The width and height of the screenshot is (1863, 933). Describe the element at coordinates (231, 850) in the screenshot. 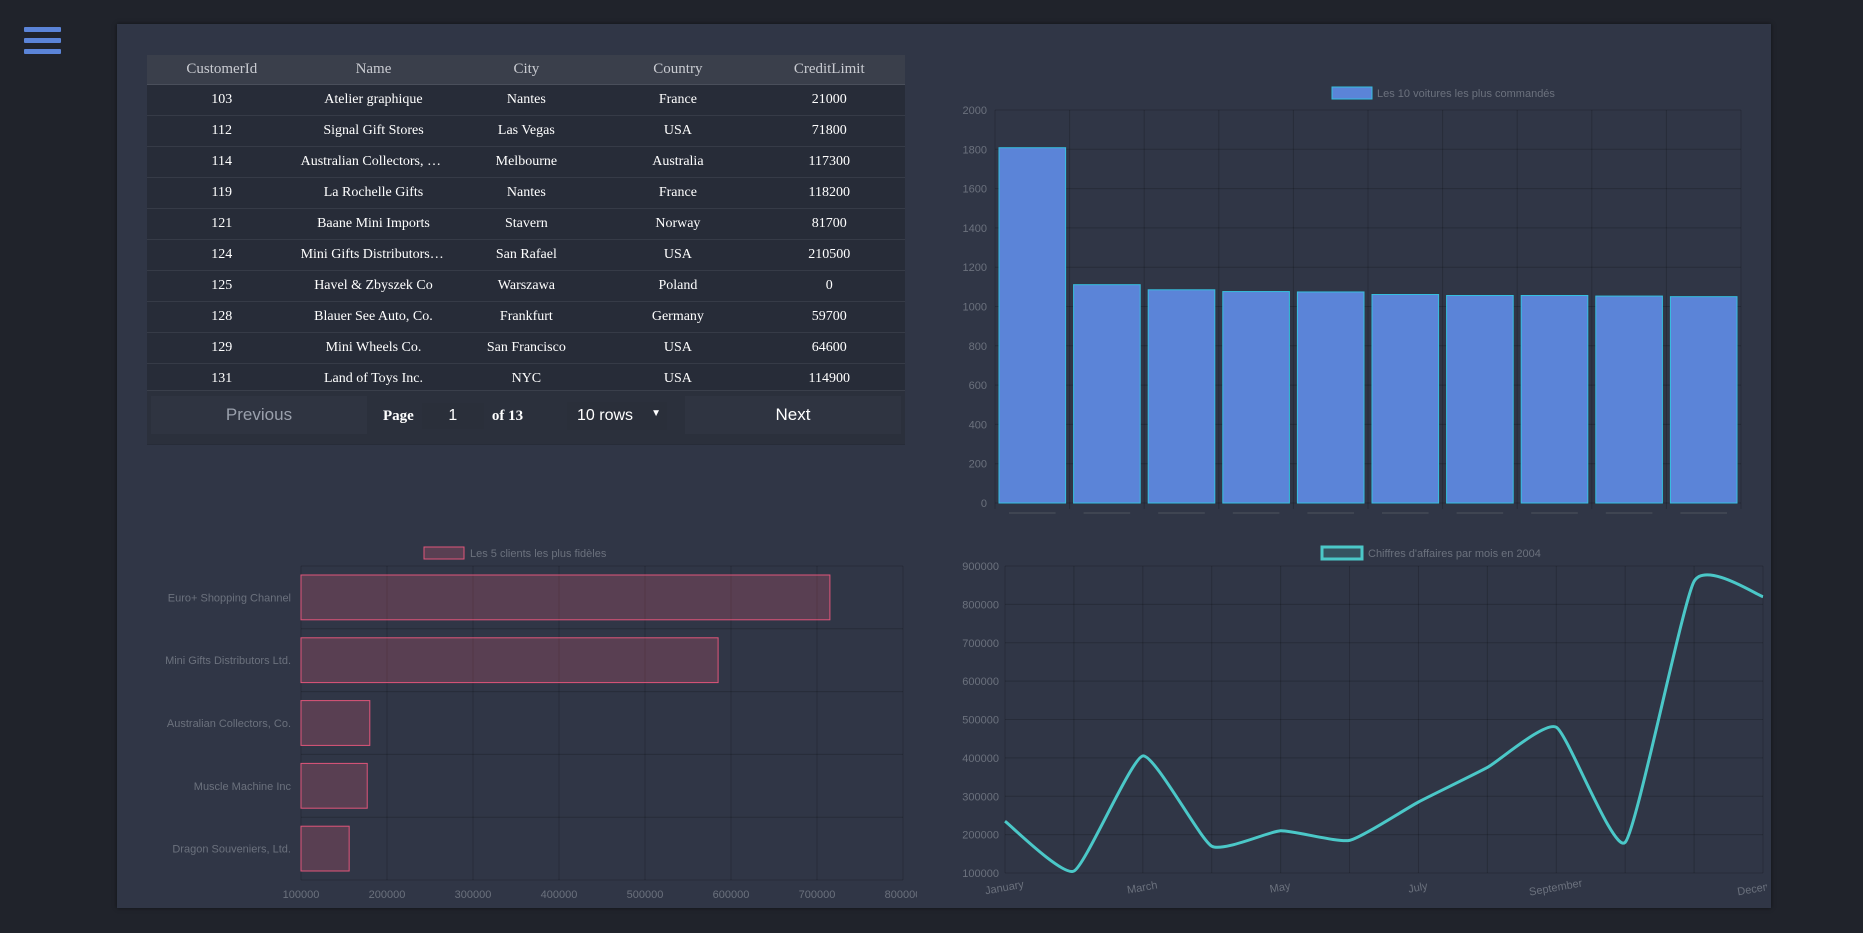

I see `y-tick-label: Dragon Souveniers, Ltd.` at that location.